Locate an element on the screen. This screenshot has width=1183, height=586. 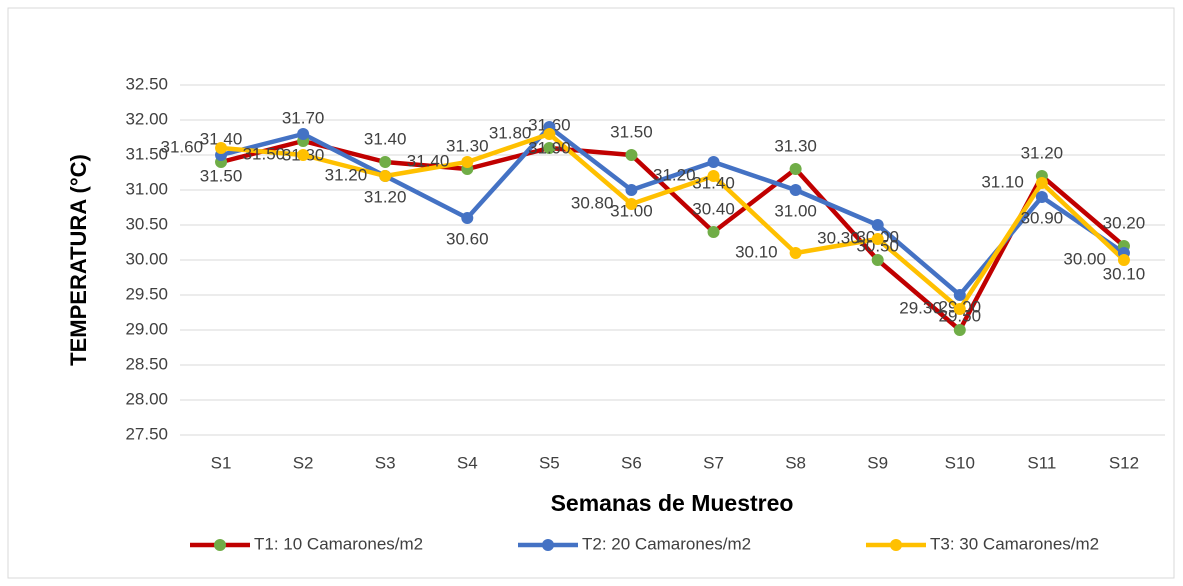
data-label: 31.10 is located at coordinates (1002, 181).